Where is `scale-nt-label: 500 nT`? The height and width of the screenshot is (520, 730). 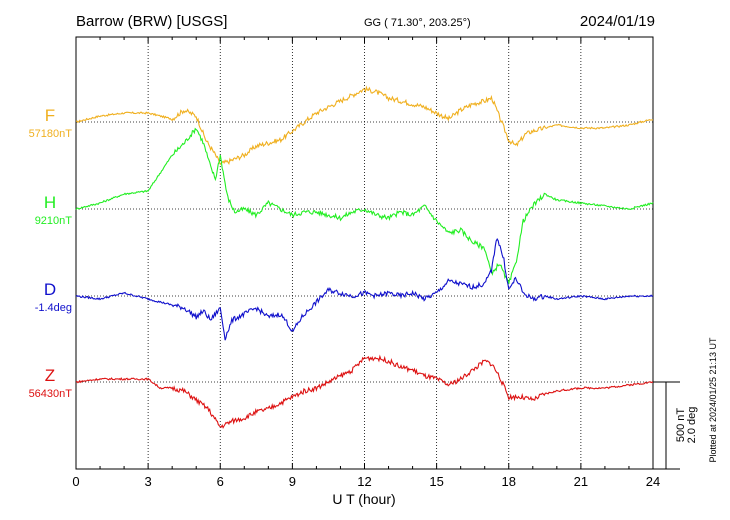
scale-nt-label: 500 nT is located at coordinates (681, 425).